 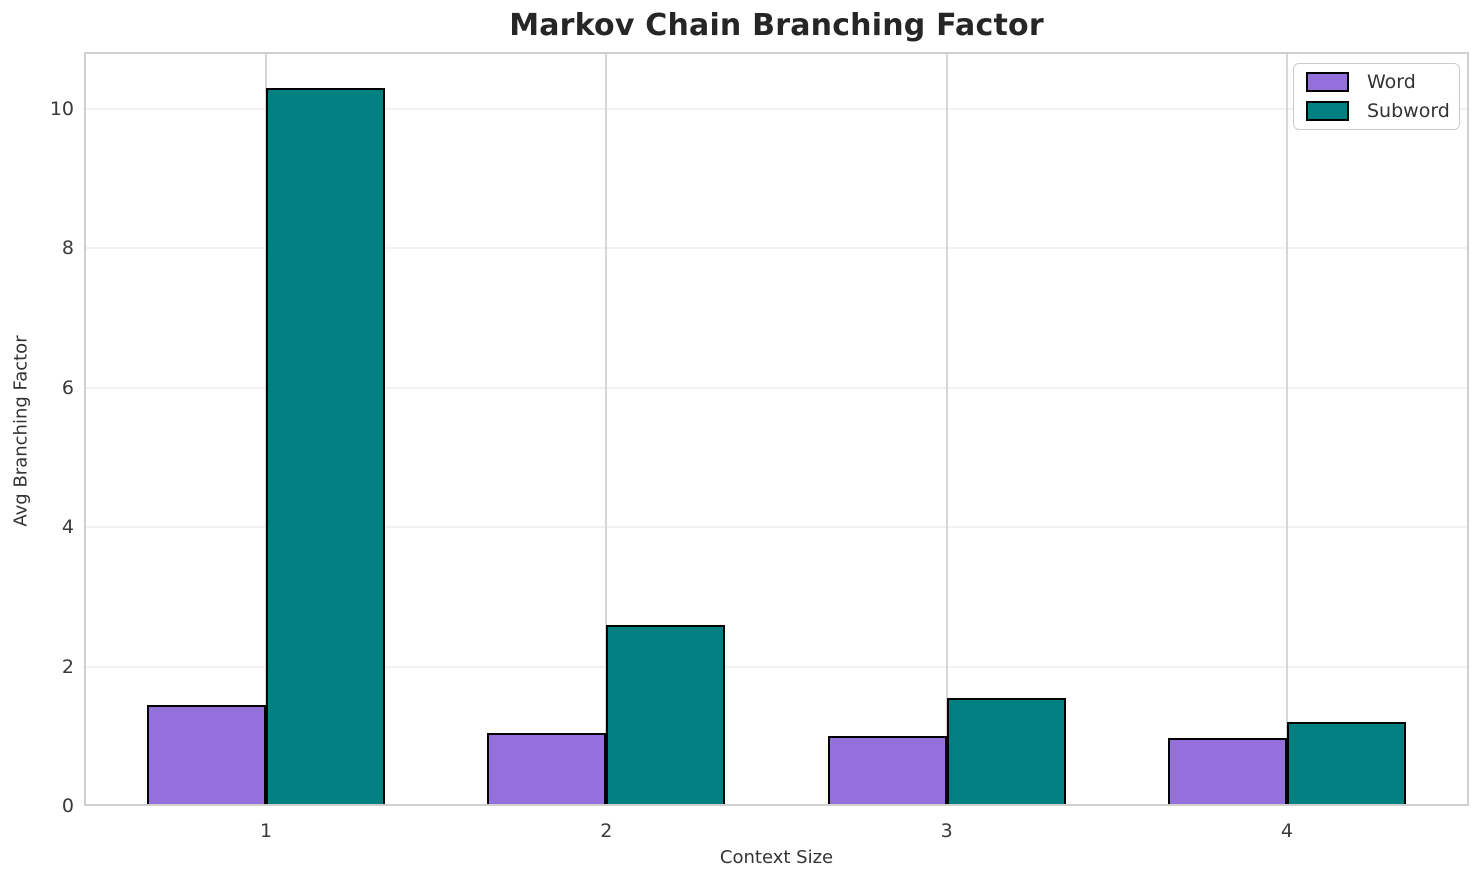 I want to click on chart-title: Markov Chain Branching Factor, so click(x=776, y=25).